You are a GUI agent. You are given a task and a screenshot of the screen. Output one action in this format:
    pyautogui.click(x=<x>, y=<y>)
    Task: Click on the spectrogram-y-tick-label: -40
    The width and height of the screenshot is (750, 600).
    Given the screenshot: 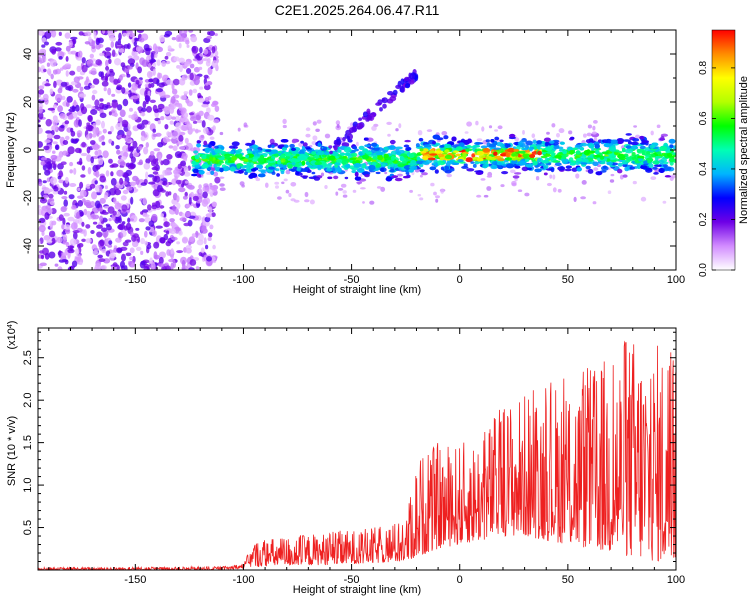 What is the action you would take?
    pyautogui.click(x=28, y=246)
    